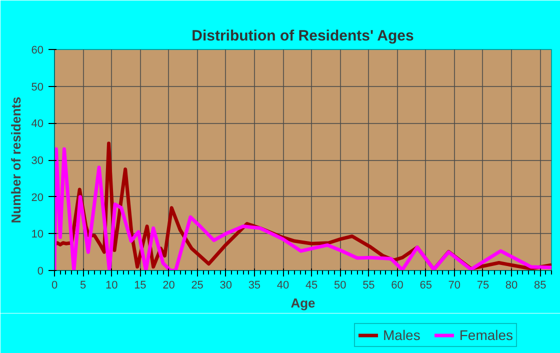 This screenshot has height=353, width=560. I want to click on x-tick-label: 25, so click(197, 286).